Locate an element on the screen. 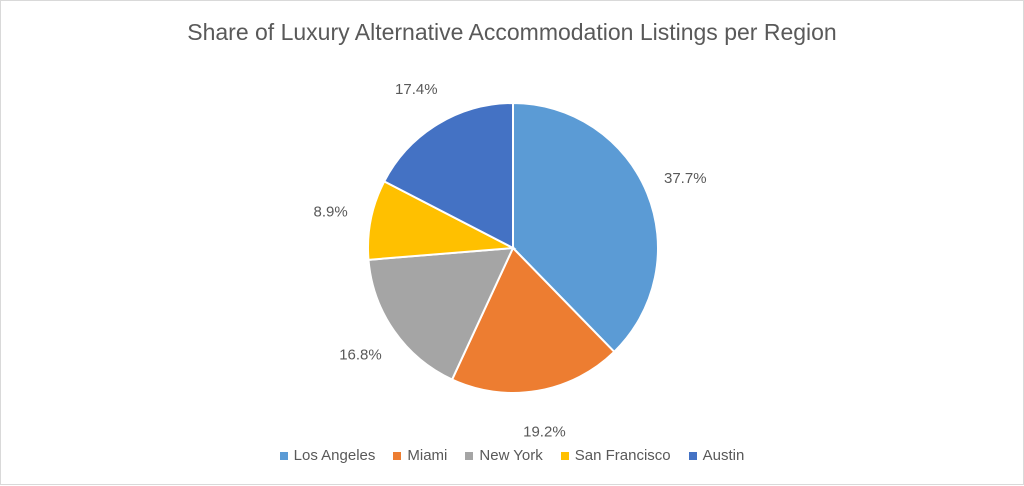  legend-item-new-york: New York is located at coordinates (504, 455).